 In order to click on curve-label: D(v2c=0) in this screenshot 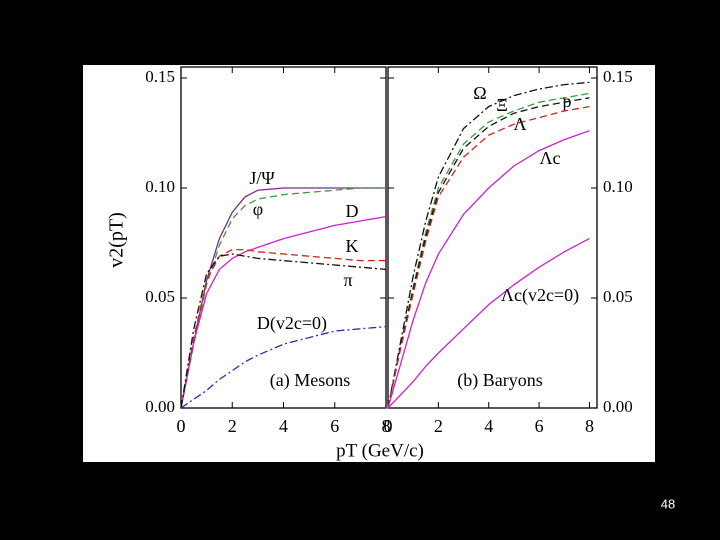, I will do `click(292, 323)`.